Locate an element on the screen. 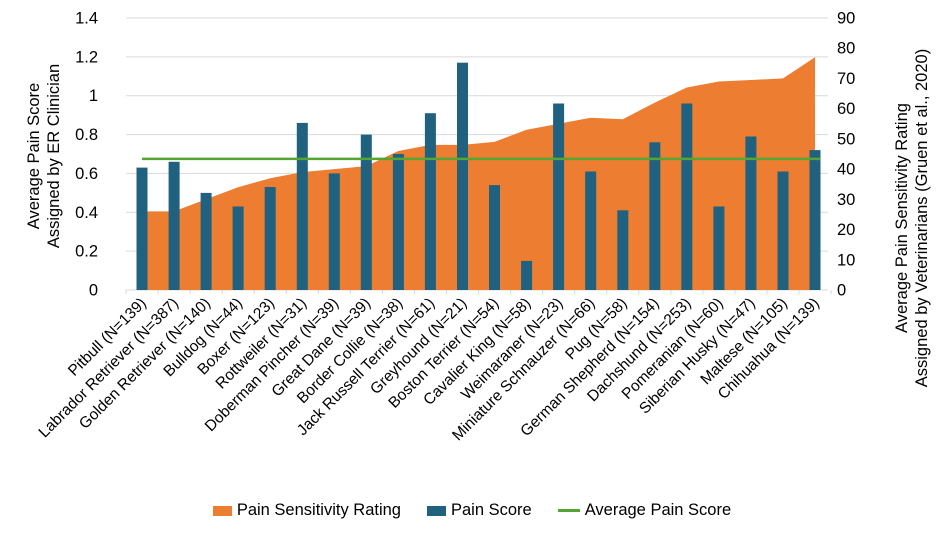 The image size is (944, 533). left-axis-title-line1: Average Pain Score is located at coordinates (34, 156).